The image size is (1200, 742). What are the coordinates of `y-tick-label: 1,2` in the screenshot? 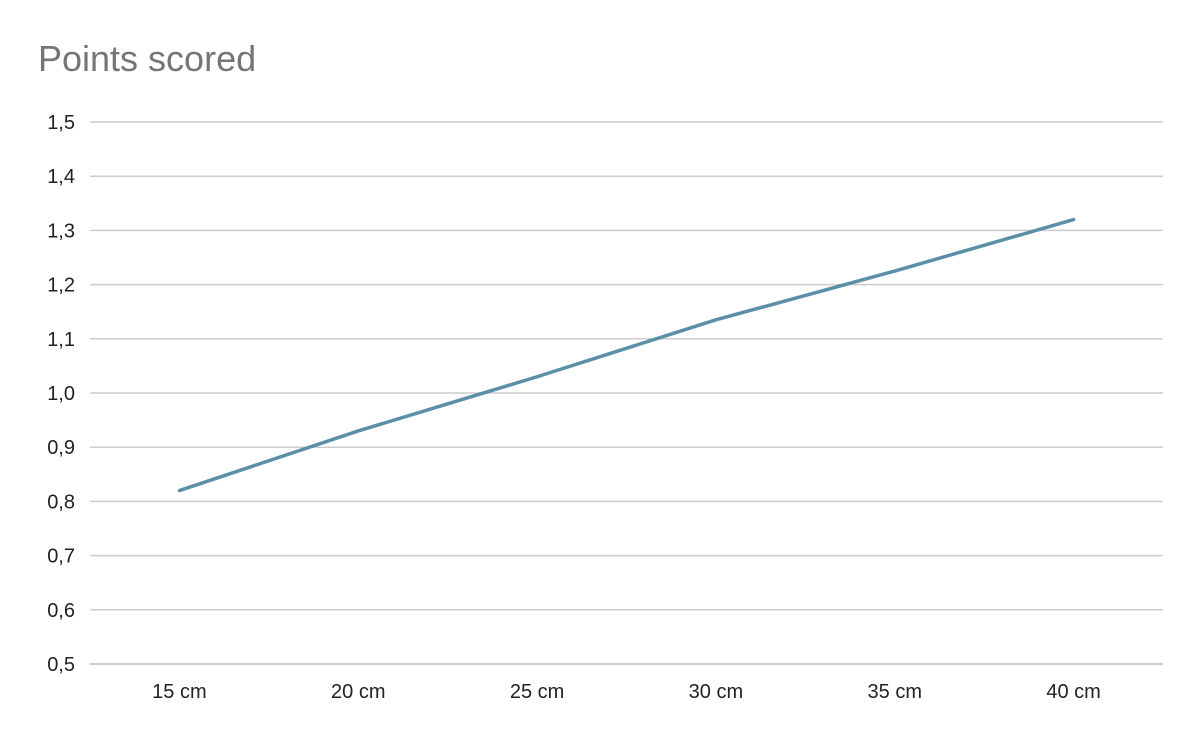 It's located at (61, 286).